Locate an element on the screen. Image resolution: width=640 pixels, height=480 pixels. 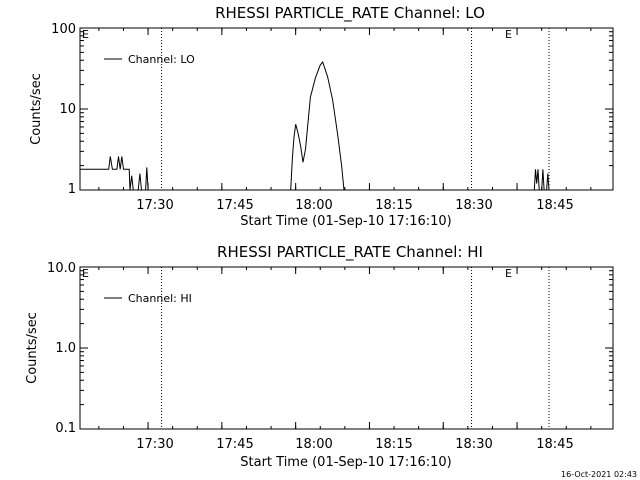
generation-timestamp: 16-Oct-2021 02:43 is located at coordinates (599, 474).